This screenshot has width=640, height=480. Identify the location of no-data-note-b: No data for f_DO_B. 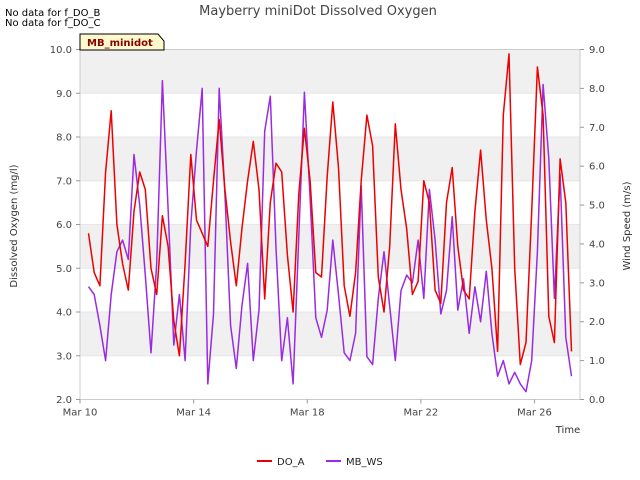
(53, 13).